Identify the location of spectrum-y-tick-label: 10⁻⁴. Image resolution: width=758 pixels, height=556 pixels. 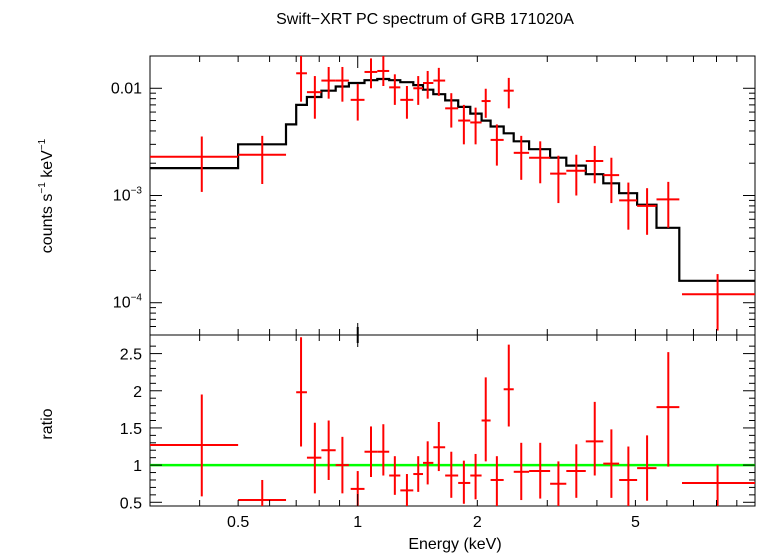
(128, 302).